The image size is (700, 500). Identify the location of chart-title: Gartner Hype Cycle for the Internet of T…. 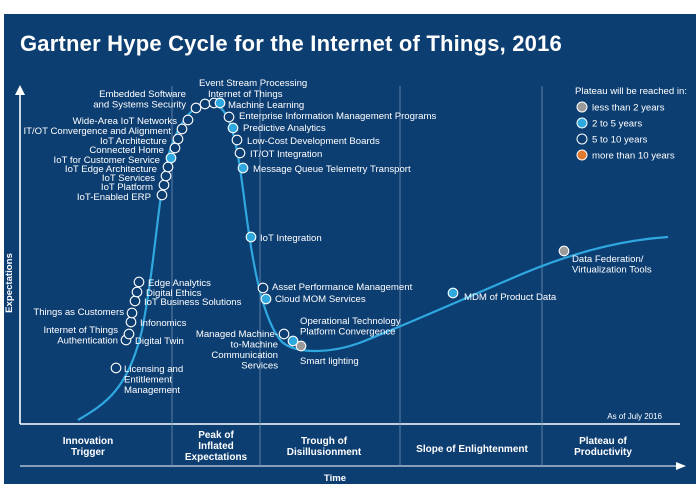
(291, 43).